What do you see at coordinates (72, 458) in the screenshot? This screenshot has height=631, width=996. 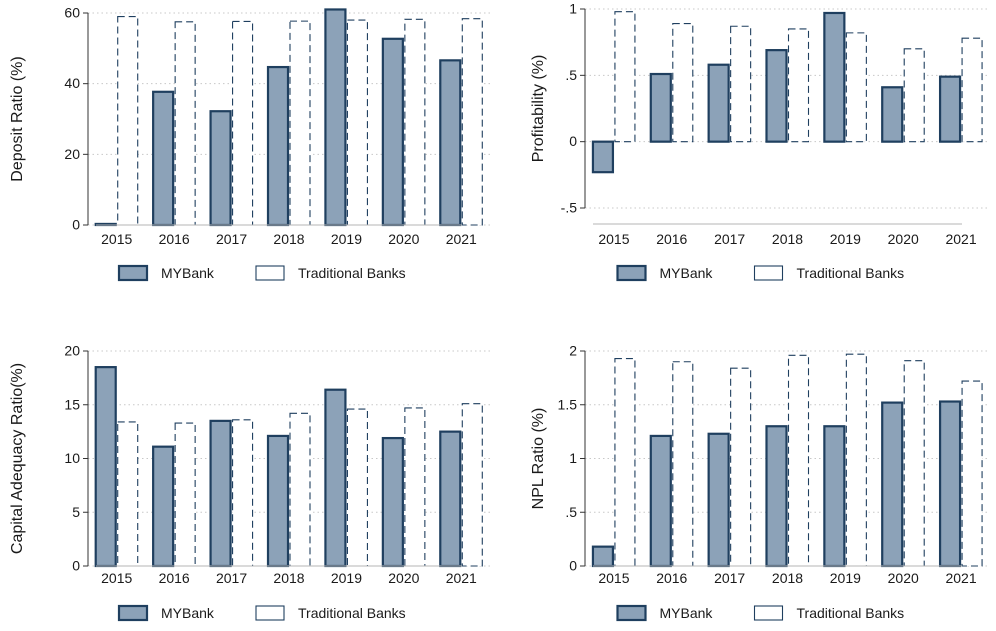 I see `y-tick-label: 10` at bounding box center [72, 458].